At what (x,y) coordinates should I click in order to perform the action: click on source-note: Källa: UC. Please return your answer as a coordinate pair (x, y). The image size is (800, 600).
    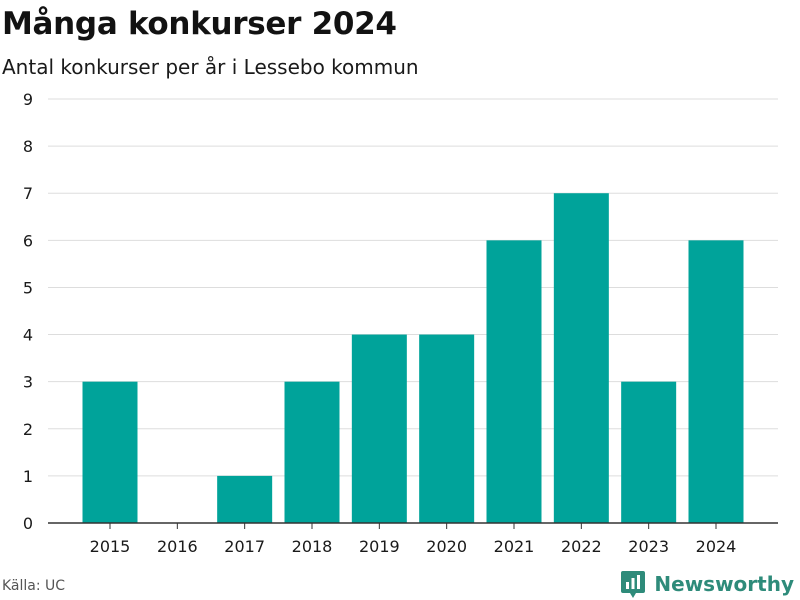
    Looking at the image, I should click on (34, 586).